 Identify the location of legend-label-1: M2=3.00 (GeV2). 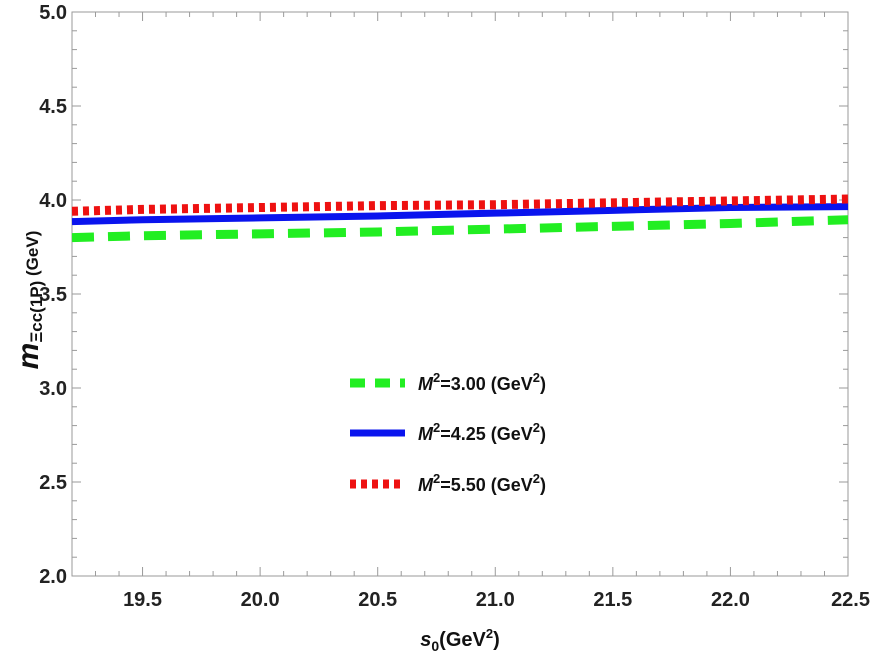
(482, 382).